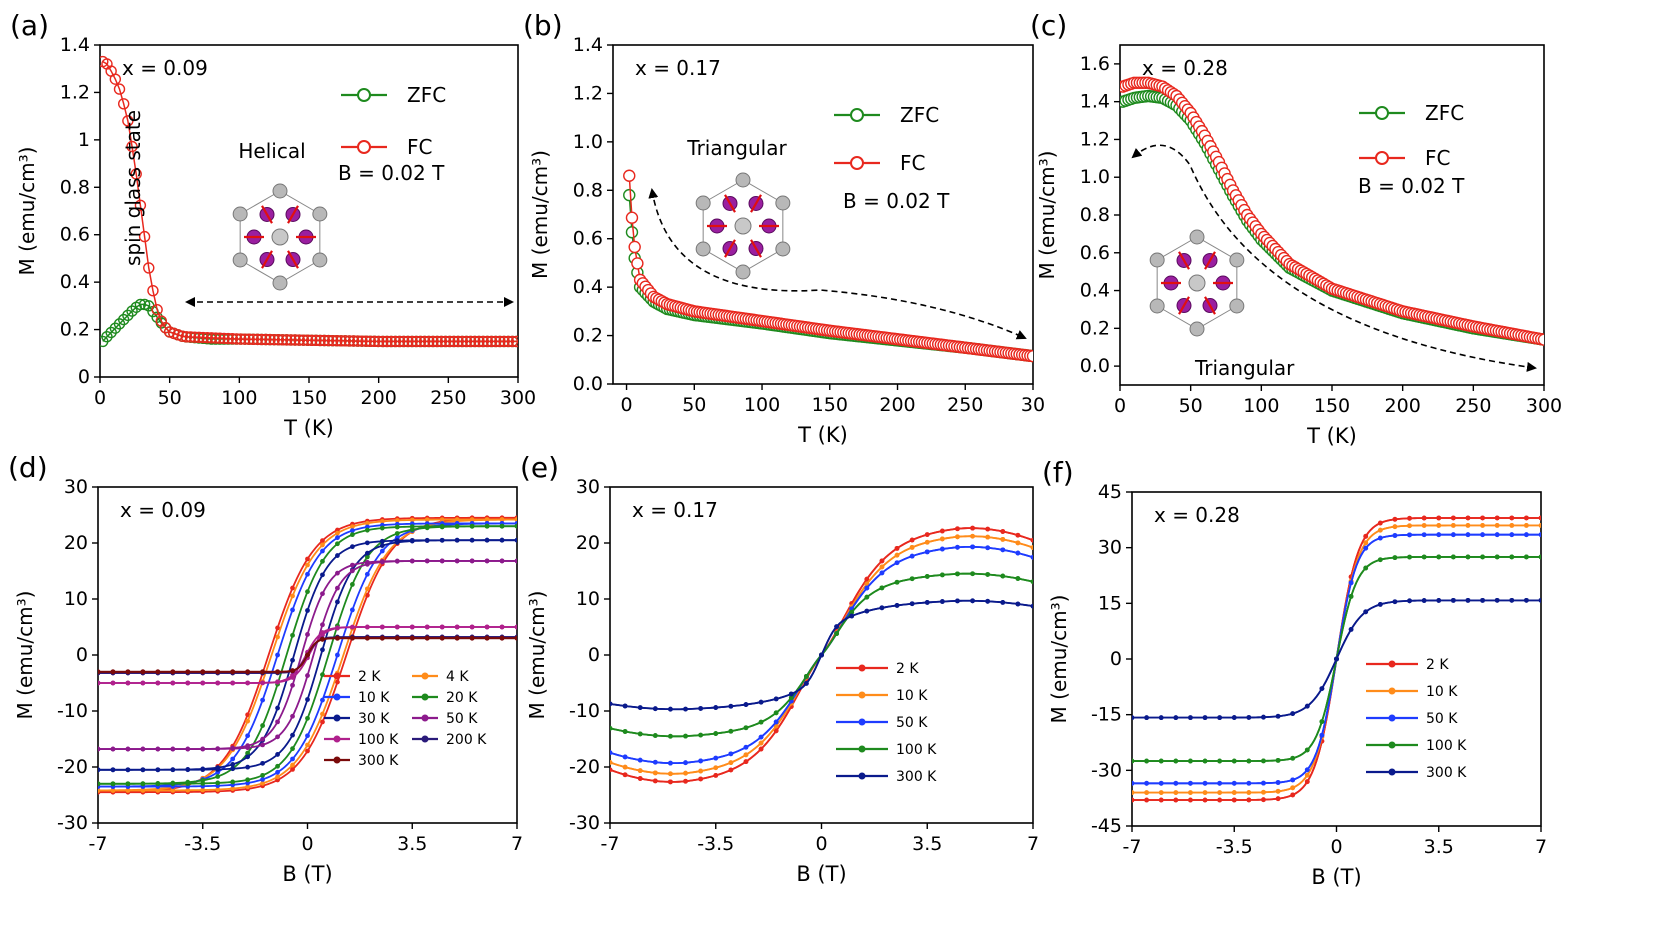  Describe the element at coordinates (736, 148) in the screenshot. I see `structure-label: Triangular` at that location.